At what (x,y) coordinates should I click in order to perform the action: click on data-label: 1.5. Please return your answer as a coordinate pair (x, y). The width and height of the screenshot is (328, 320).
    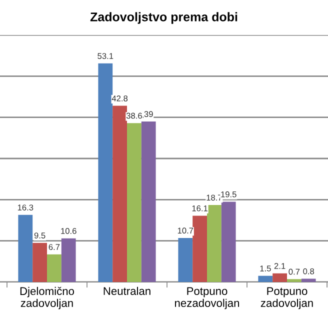
    Looking at the image, I should click on (265, 269).